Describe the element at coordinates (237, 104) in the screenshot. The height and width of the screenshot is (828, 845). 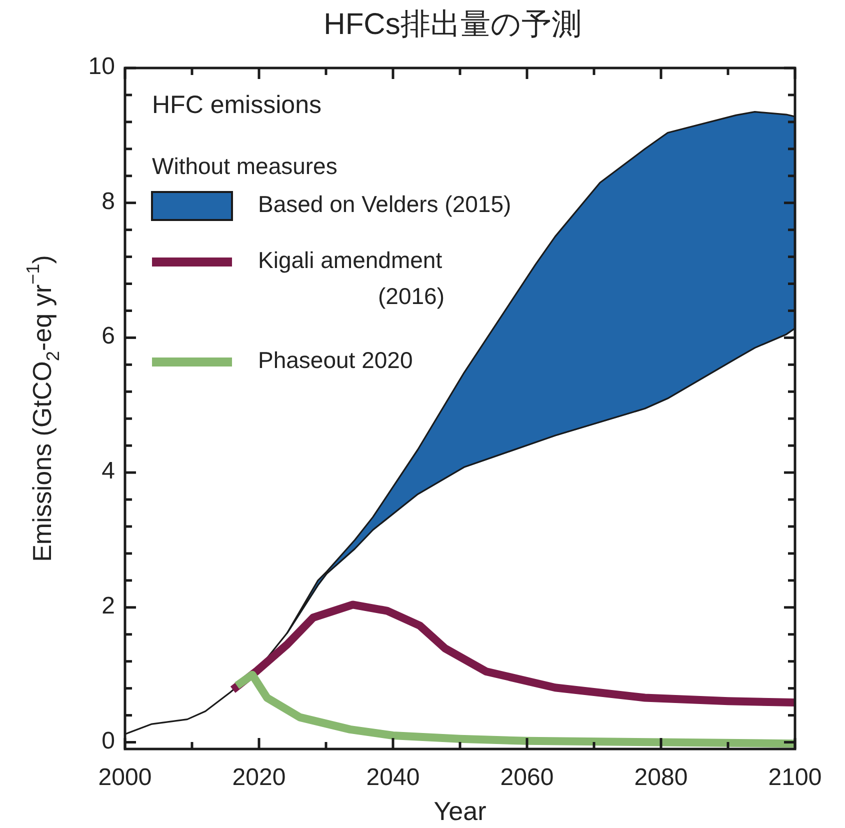
I see `annotation: HFC emissions` at that location.